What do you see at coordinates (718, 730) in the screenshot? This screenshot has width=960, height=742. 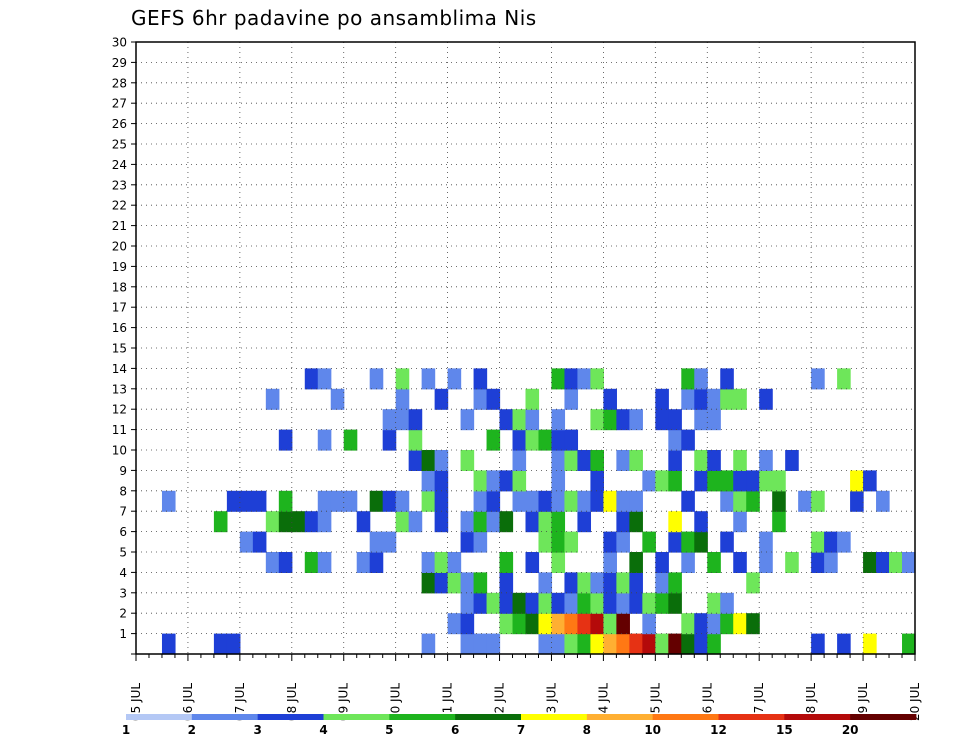 I see `legend-label: 12` at bounding box center [718, 730].